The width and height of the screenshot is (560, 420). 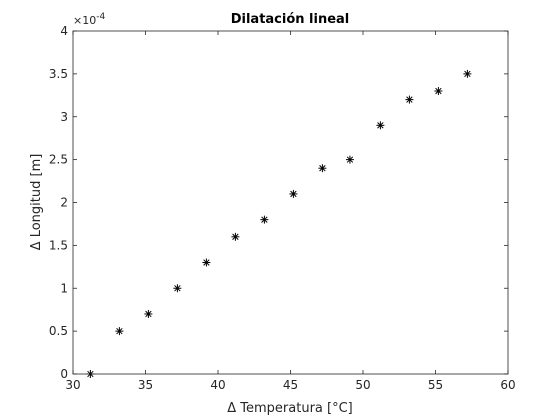 What do you see at coordinates (64, 288) in the screenshot?
I see `y-tick-label: 1` at bounding box center [64, 288].